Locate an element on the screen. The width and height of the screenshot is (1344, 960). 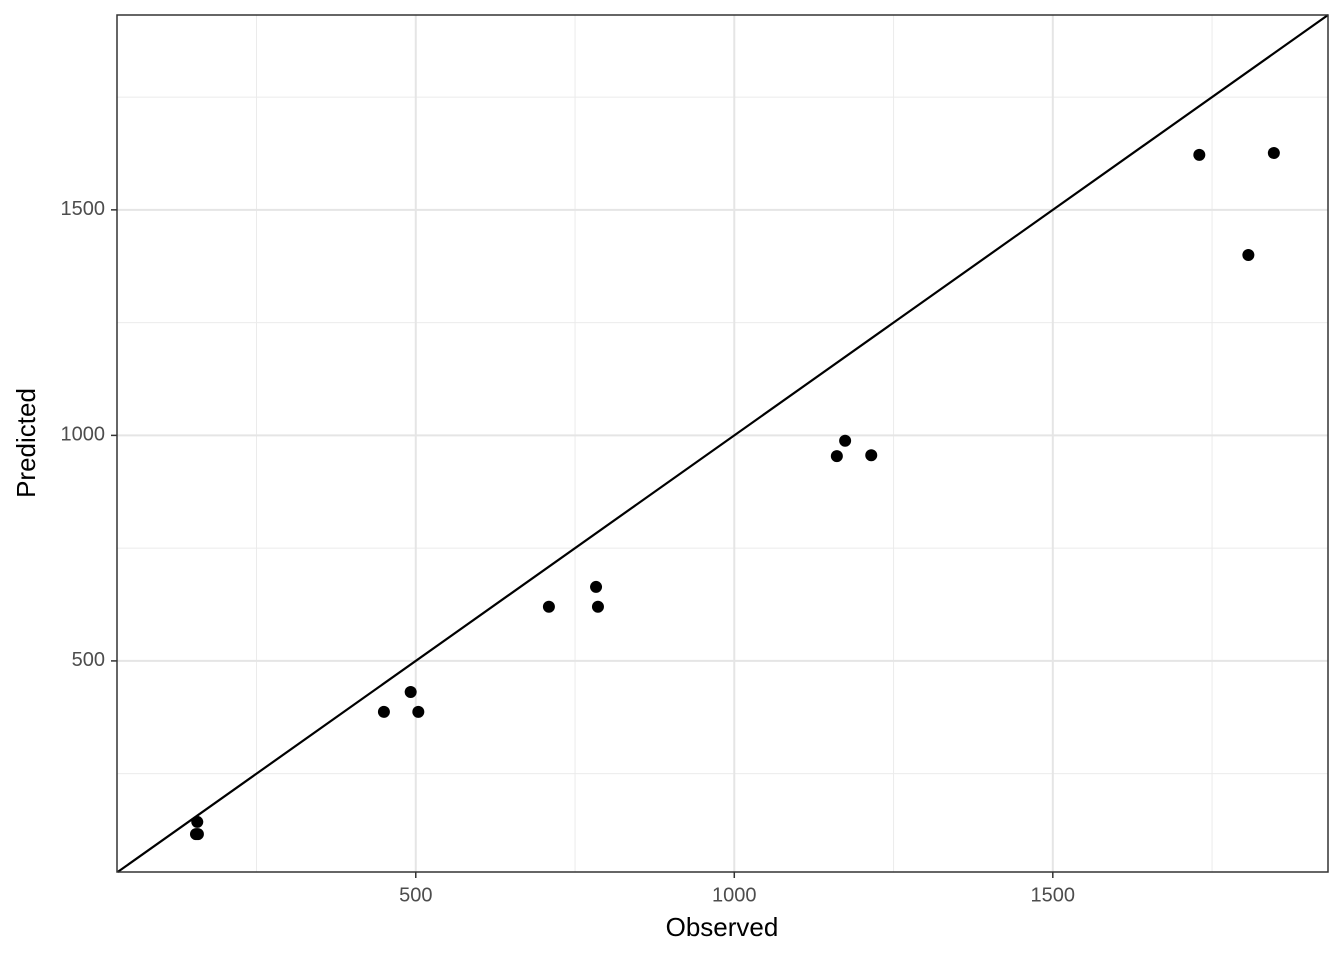
y-axis-title: Predicted is located at coordinates (26, 443).